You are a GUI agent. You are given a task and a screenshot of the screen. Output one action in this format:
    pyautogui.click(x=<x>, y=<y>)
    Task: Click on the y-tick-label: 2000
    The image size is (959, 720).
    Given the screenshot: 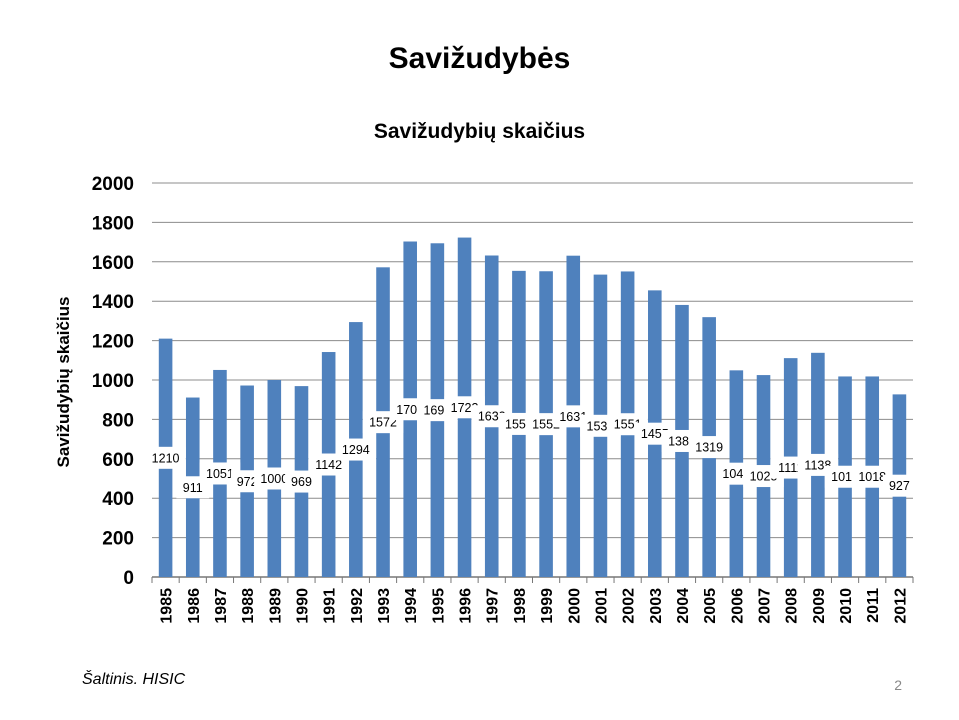 What is the action you would take?
    pyautogui.click(x=113, y=184)
    